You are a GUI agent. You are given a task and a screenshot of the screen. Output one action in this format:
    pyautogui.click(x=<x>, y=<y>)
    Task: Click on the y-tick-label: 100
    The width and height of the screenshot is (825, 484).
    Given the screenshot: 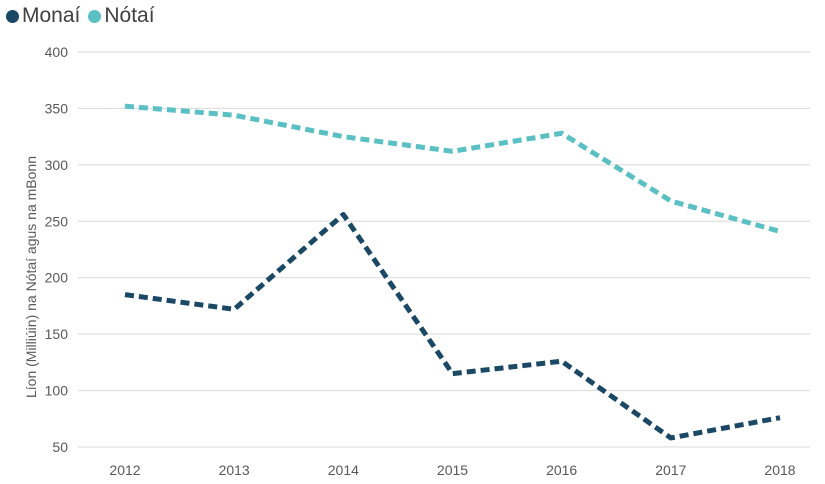 What is the action you would take?
    pyautogui.click(x=57, y=391)
    